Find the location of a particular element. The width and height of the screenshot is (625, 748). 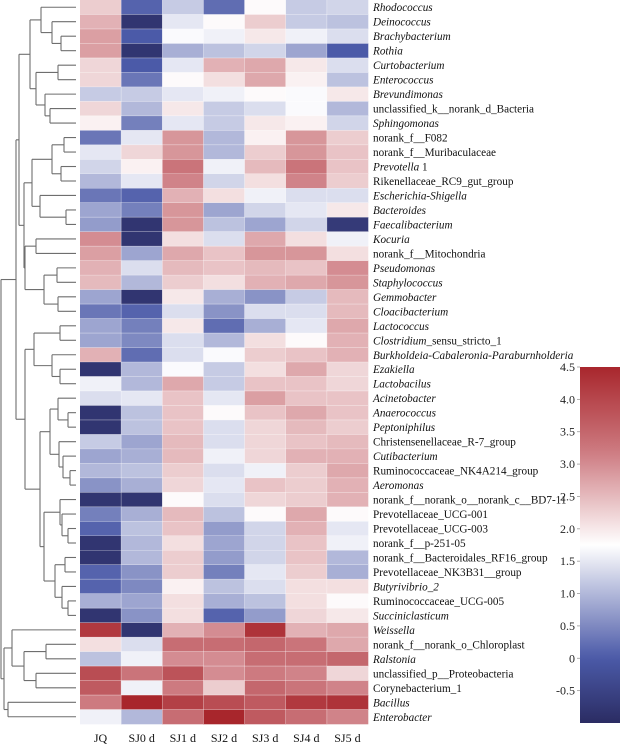

colorbar-tick-label: 3.0 is located at coordinates (567, 464).